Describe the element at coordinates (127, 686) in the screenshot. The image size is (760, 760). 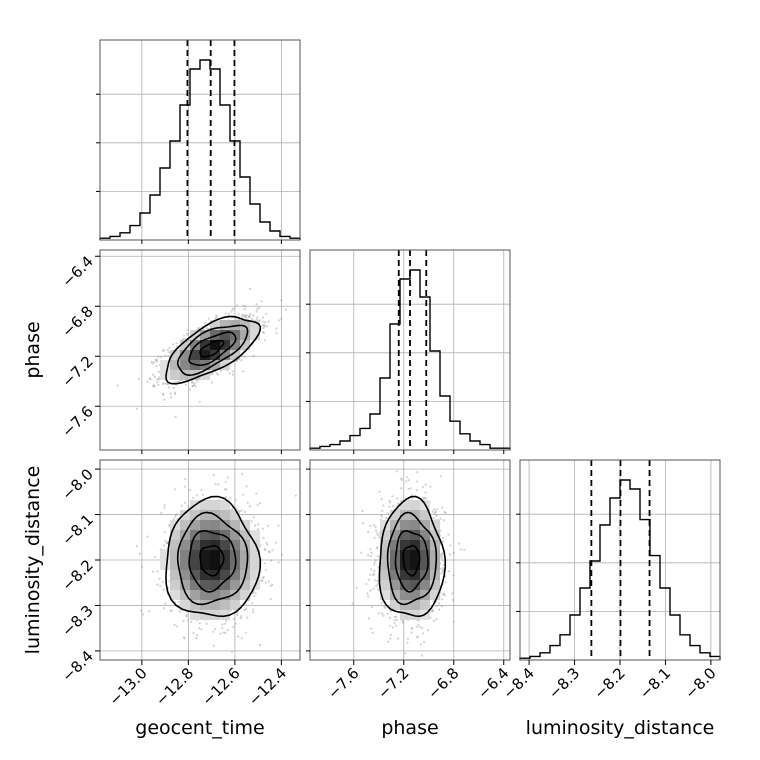
I see `xtick-label-geocent-time: −13.0` at that location.